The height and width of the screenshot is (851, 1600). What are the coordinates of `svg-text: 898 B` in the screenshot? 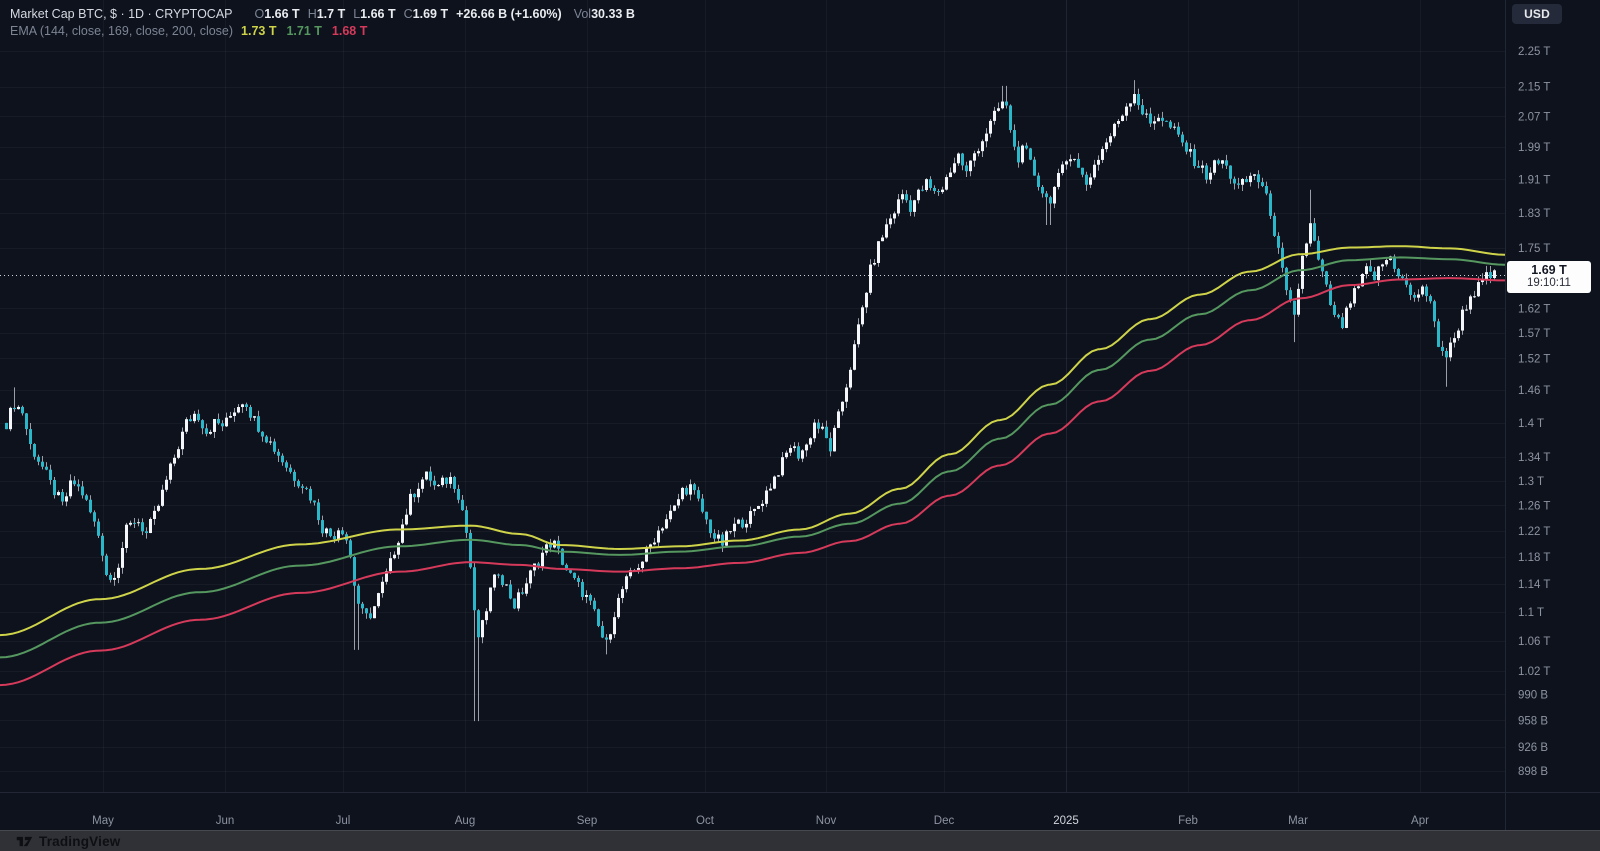 It's located at (1533, 772).